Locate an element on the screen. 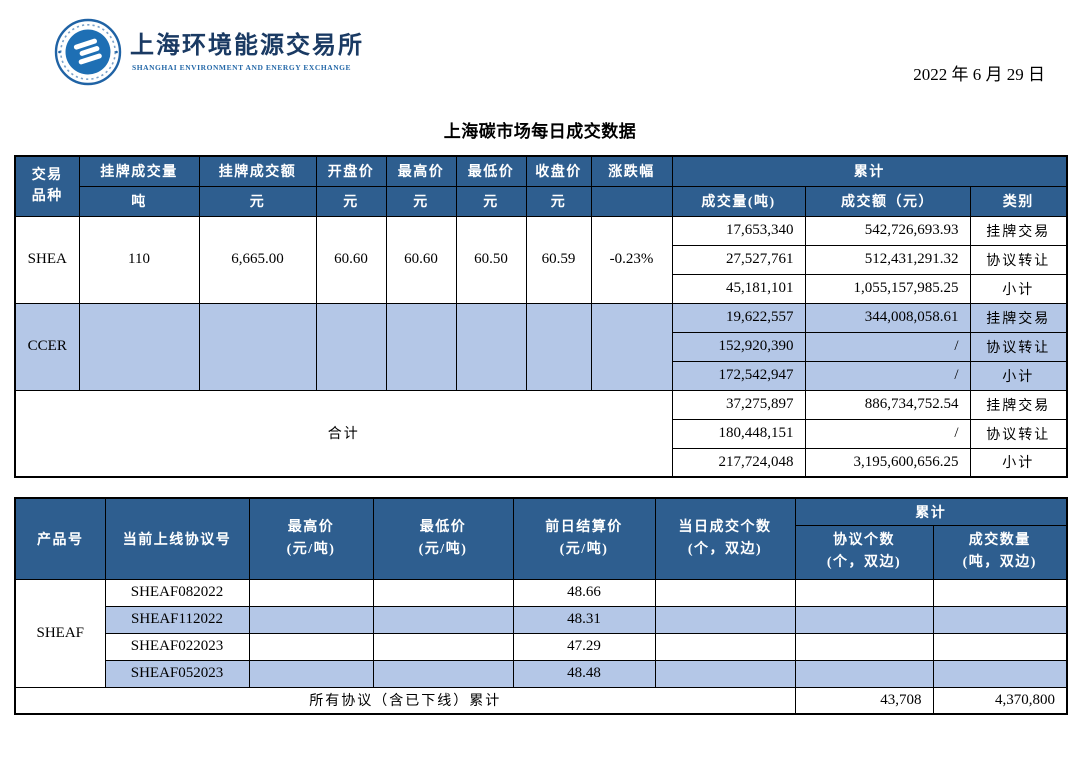 The image size is (1080, 763). header-product: 产品号 is located at coordinates (60, 538).